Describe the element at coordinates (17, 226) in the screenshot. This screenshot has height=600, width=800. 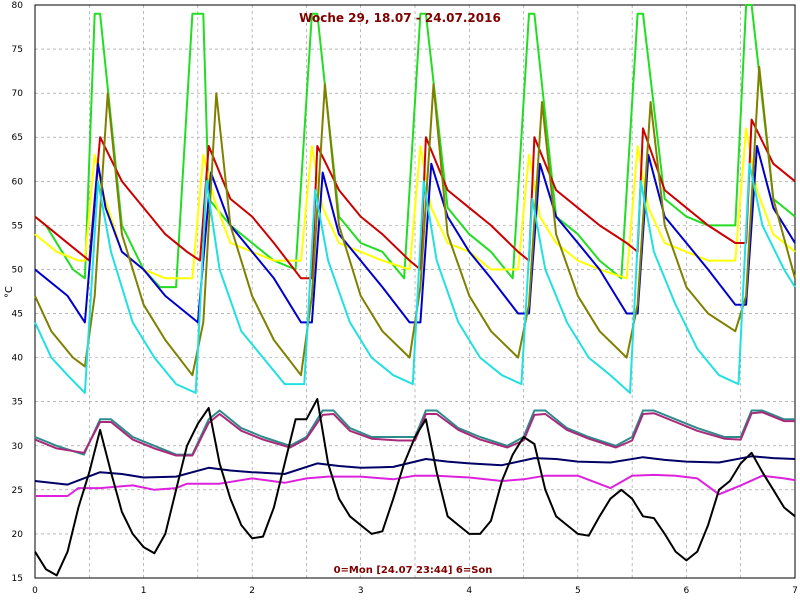
I see `y-tick-label: 55` at that location.